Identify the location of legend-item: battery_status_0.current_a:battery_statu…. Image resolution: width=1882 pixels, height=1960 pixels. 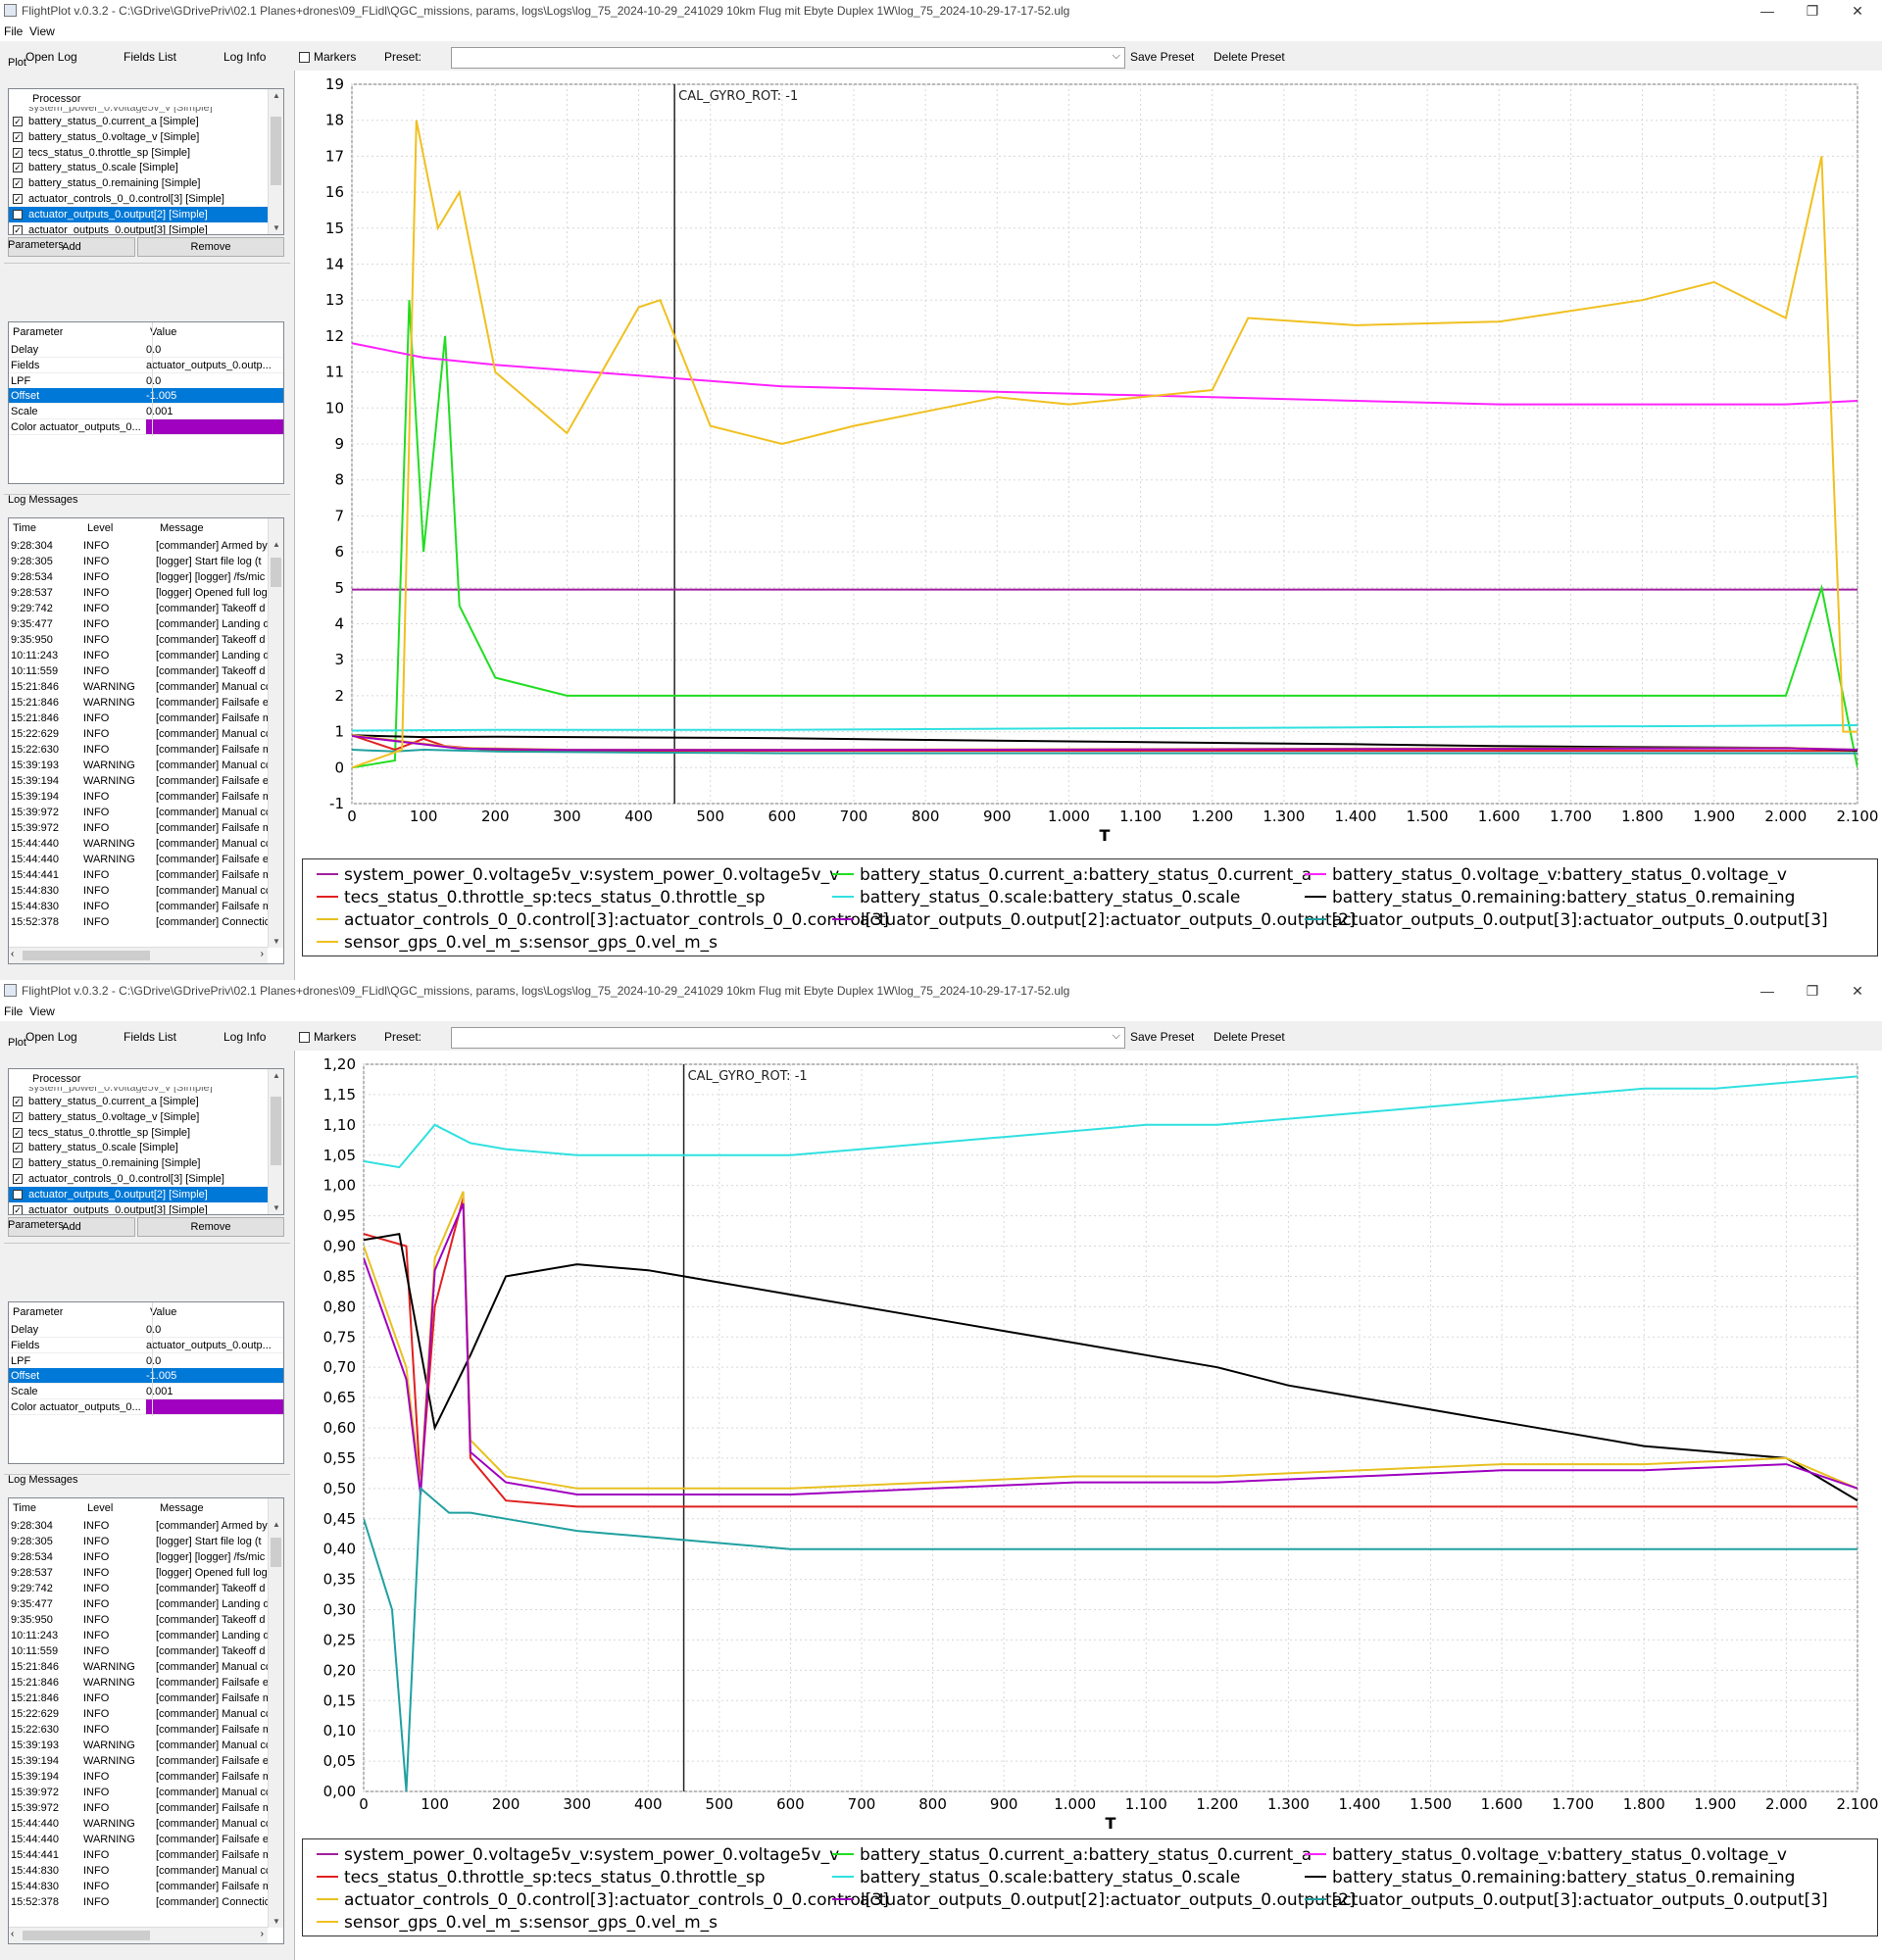
(1072, 875).